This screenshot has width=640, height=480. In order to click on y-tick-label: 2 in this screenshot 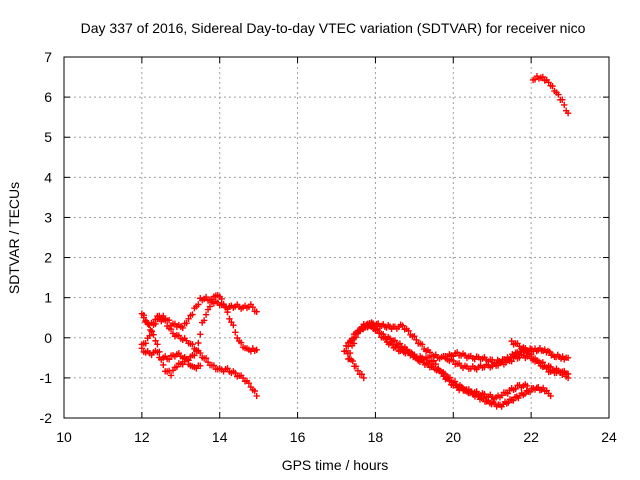, I will do `click(48, 258)`.